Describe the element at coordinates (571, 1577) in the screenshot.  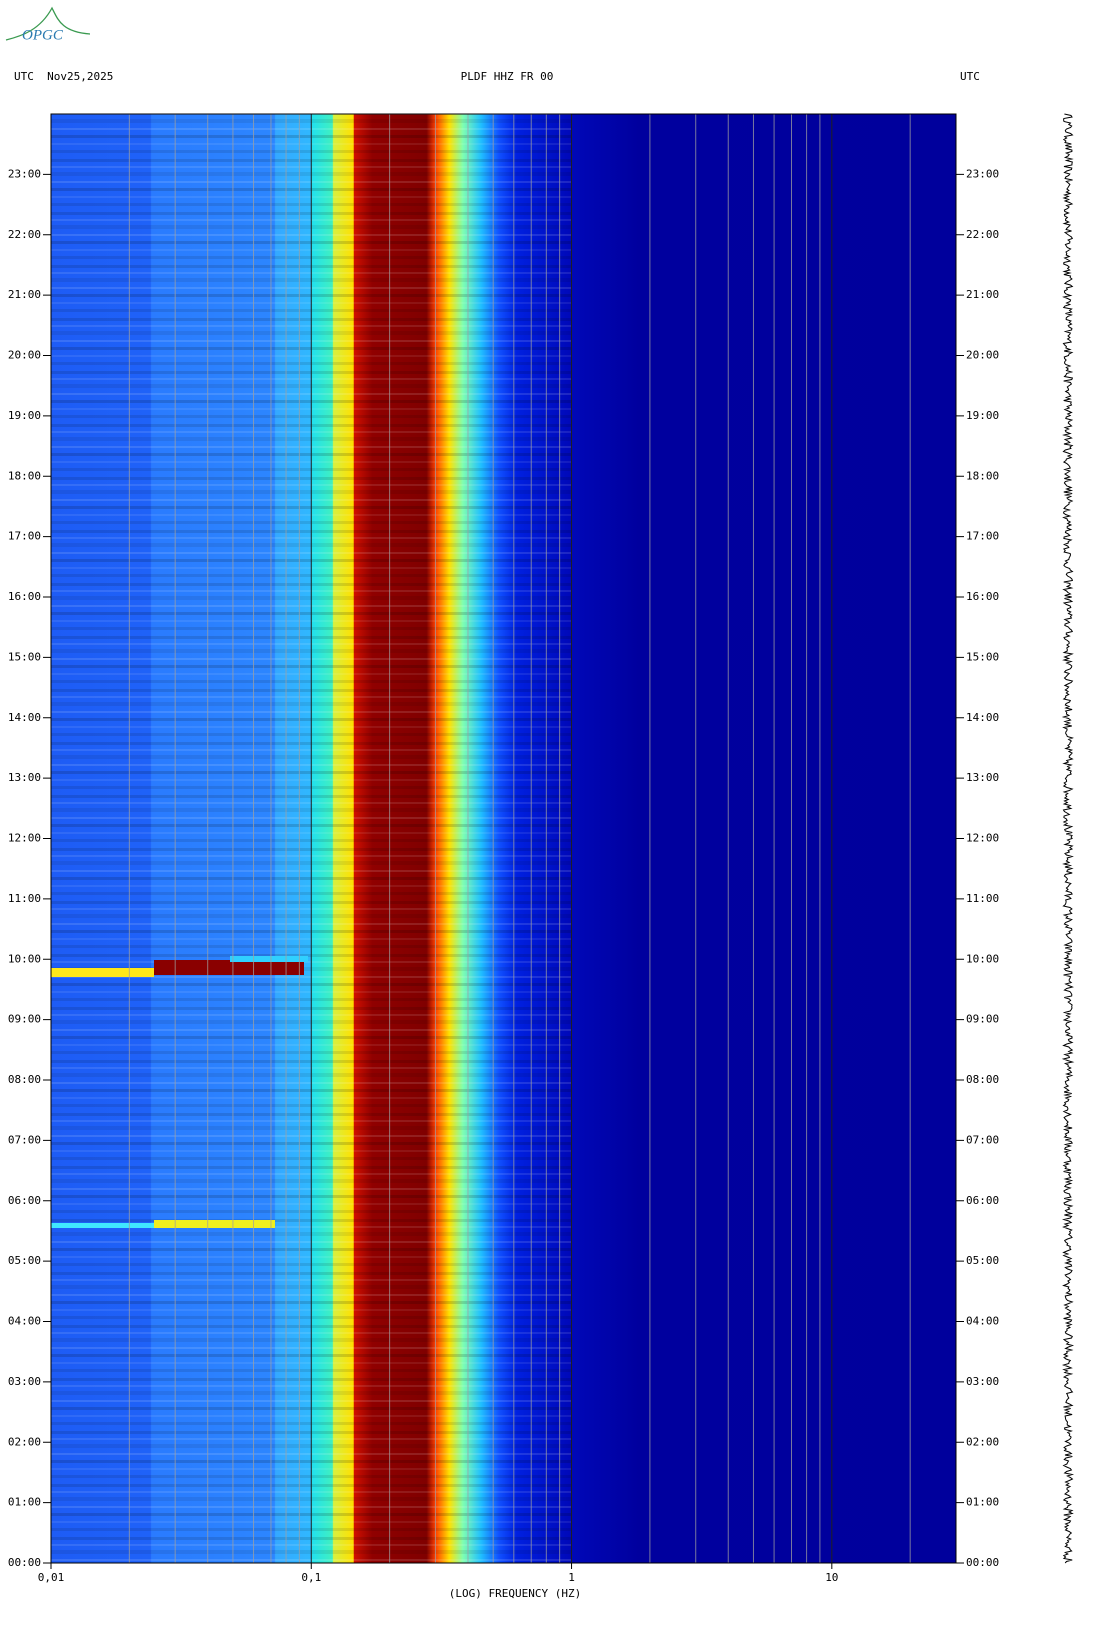
I see `x-tick-label: 1` at that location.